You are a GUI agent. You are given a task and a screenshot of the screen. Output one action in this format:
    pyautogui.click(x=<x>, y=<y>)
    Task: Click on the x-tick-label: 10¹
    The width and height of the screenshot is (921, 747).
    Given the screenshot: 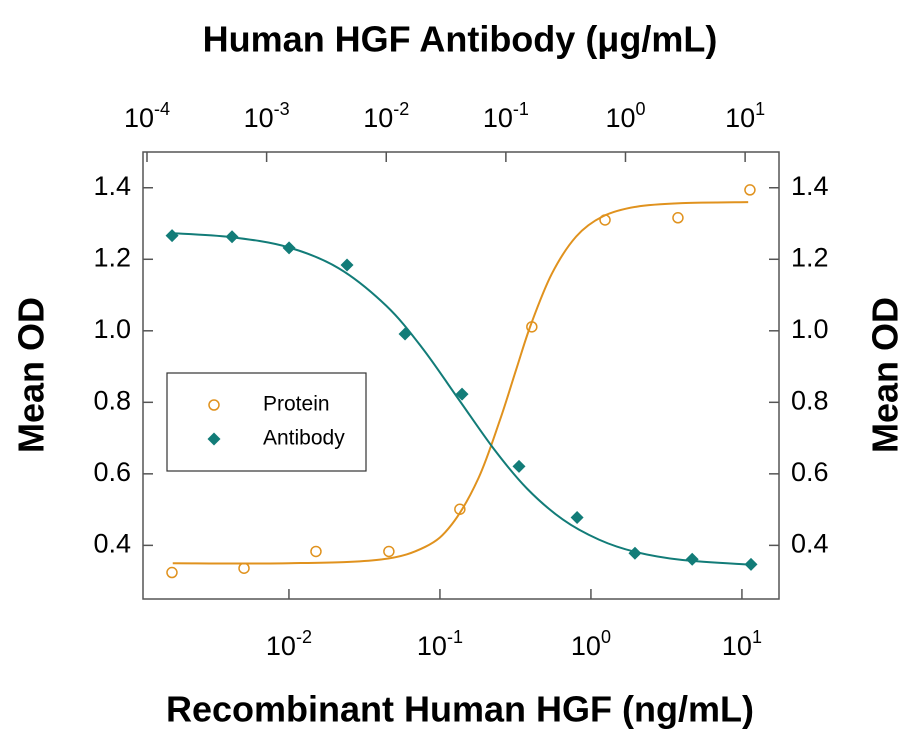 What is the action you would take?
    pyautogui.click(x=742, y=644)
    